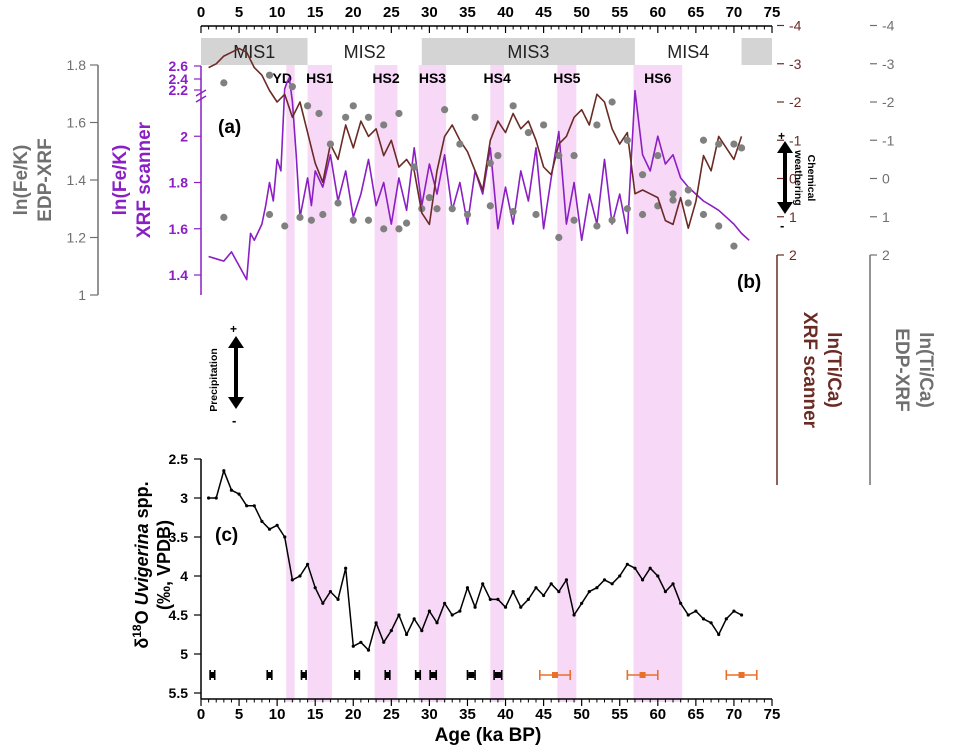  I want to click on top-x-axis-tick-label: 10, so click(277, 12).